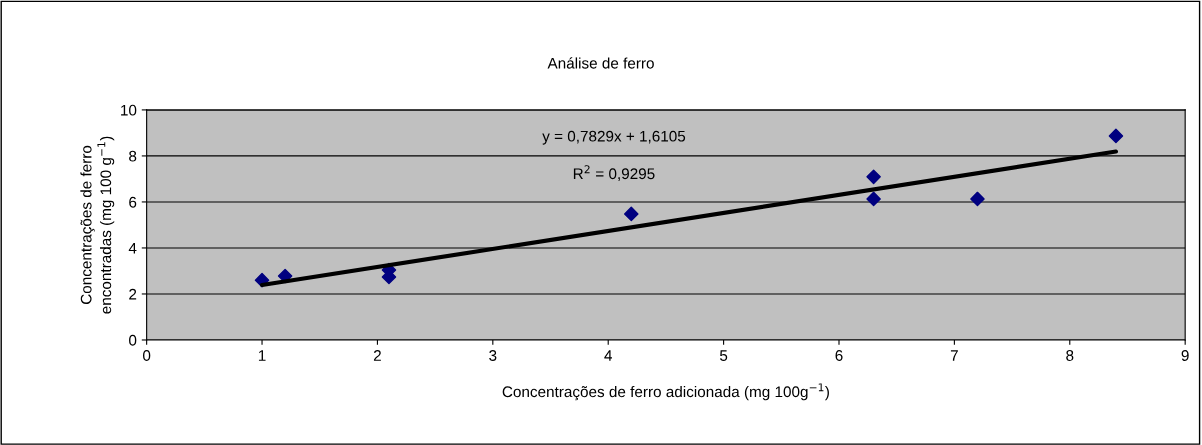  What do you see at coordinates (614, 173) in the screenshot?
I see `annotation: R$^{2}$ = 0,9295` at bounding box center [614, 173].